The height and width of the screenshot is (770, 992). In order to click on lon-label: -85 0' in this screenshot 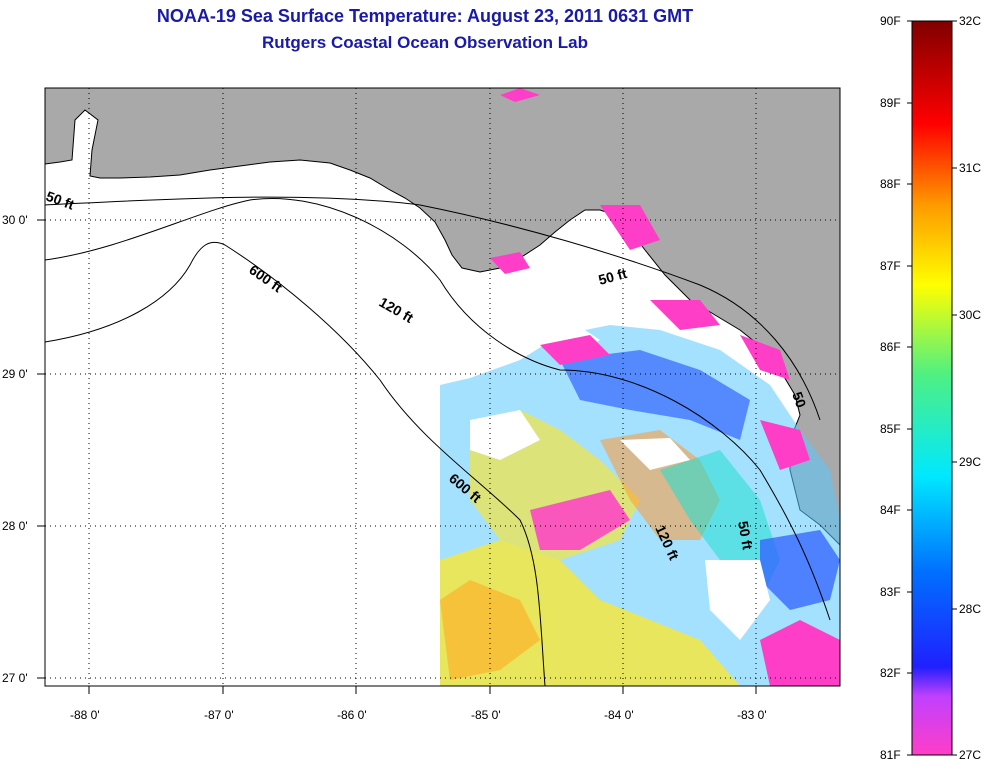, I will do `click(486, 715)`.